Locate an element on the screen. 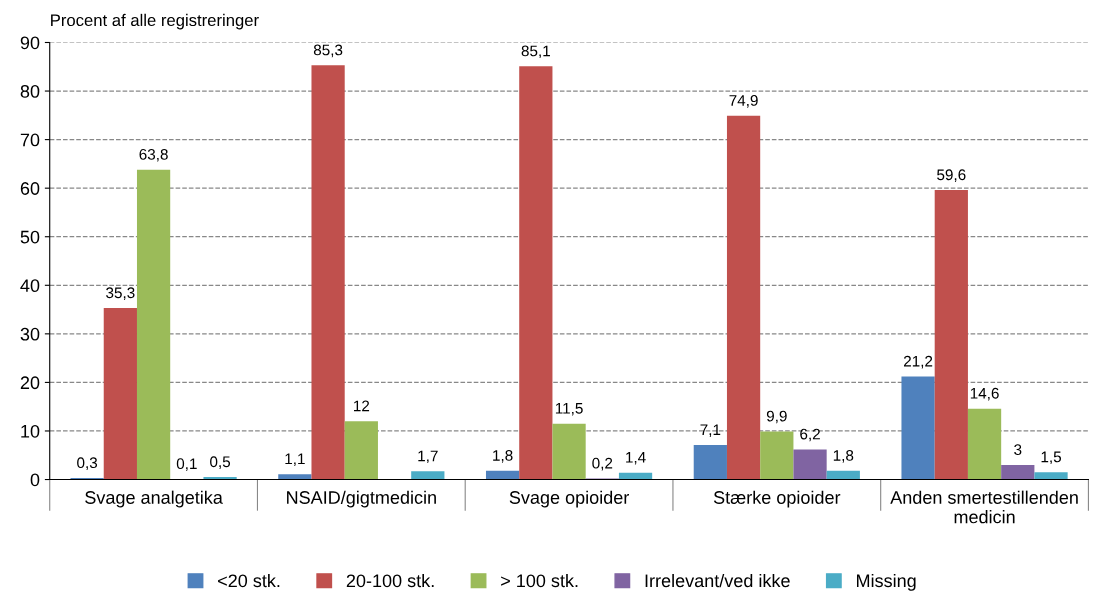 This screenshot has height=607, width=1105. data-label: 0,3 is located at coordinates (87, 463).